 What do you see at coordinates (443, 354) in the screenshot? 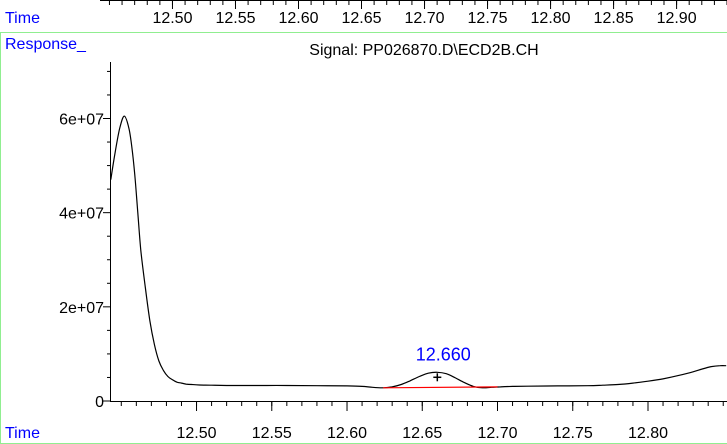
I see `peak-retention-time-label: 12.660` at bounding box center [443, 354].